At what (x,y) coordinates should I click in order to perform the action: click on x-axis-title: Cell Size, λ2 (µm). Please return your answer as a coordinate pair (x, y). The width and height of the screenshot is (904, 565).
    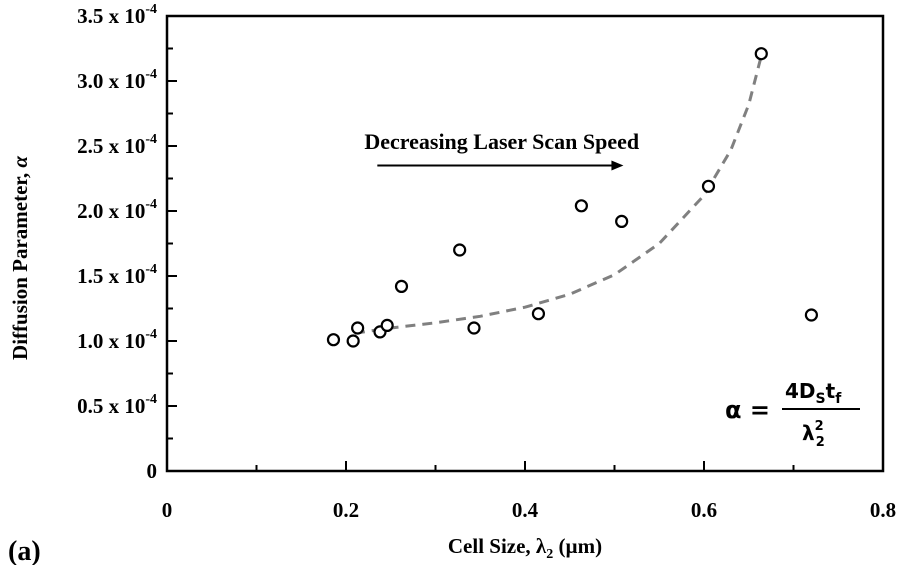
    Looking at the image, I should click on (525, 548).